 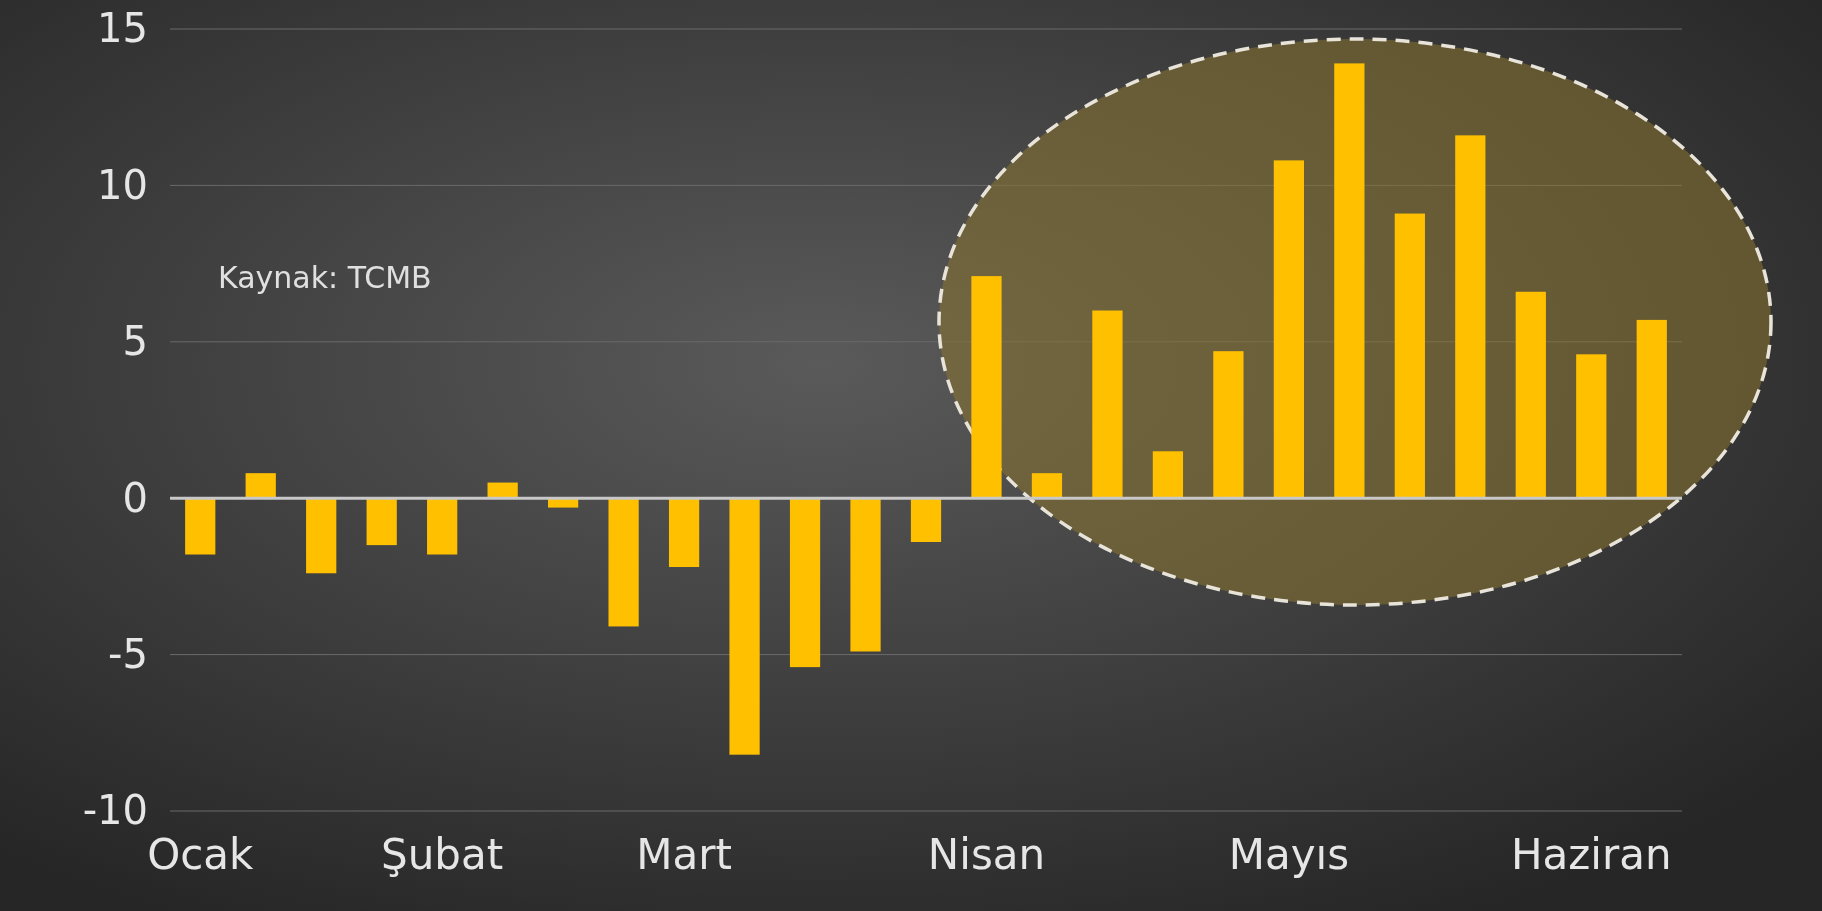 What do you see at coordinates (135, 497) in the screenshot?
I see `y-tick-label: 0` at bounding box center [135, 497].